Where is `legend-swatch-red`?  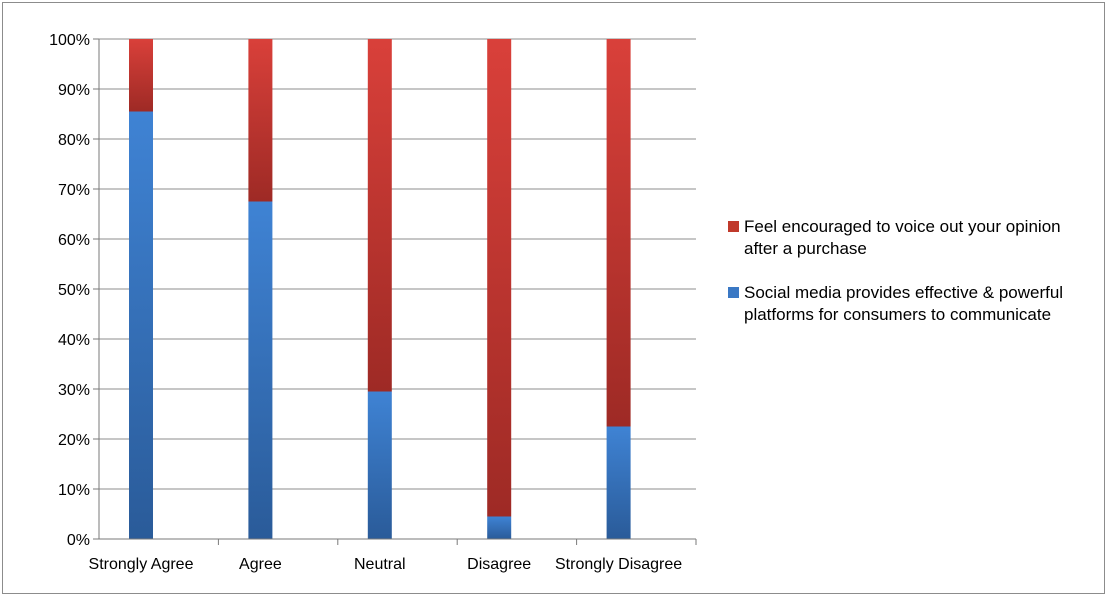 legend-swatch-red is located at coordinates (733, 226).